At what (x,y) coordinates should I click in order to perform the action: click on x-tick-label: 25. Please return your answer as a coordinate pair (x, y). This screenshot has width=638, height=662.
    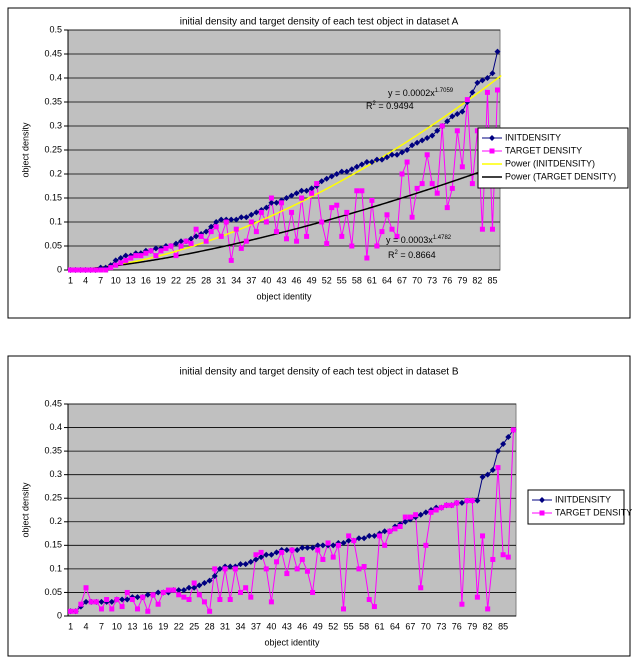
    Looking at the image, I should click on (191, 280).